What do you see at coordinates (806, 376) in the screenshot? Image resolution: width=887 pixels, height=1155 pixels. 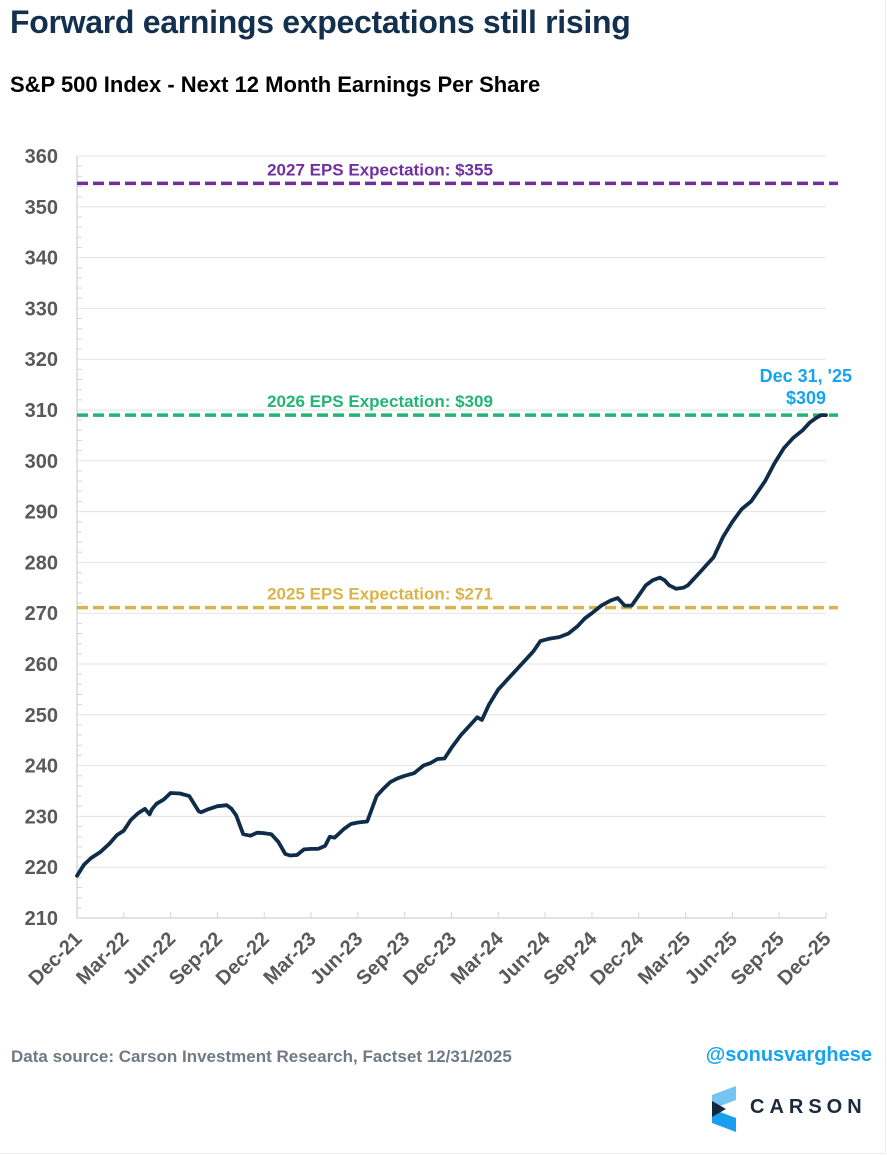 I see `end-date-label: Dec 31, '25` at bounding box center [806, 376].